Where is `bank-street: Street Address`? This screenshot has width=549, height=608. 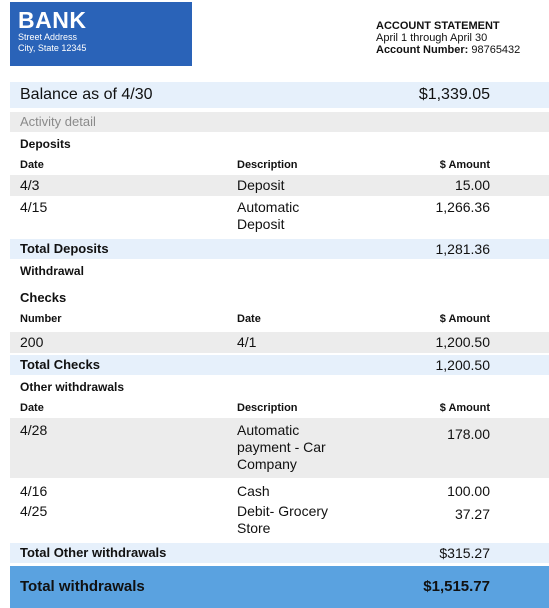
bank-street: Street Address is located at coordinates (48, 37).